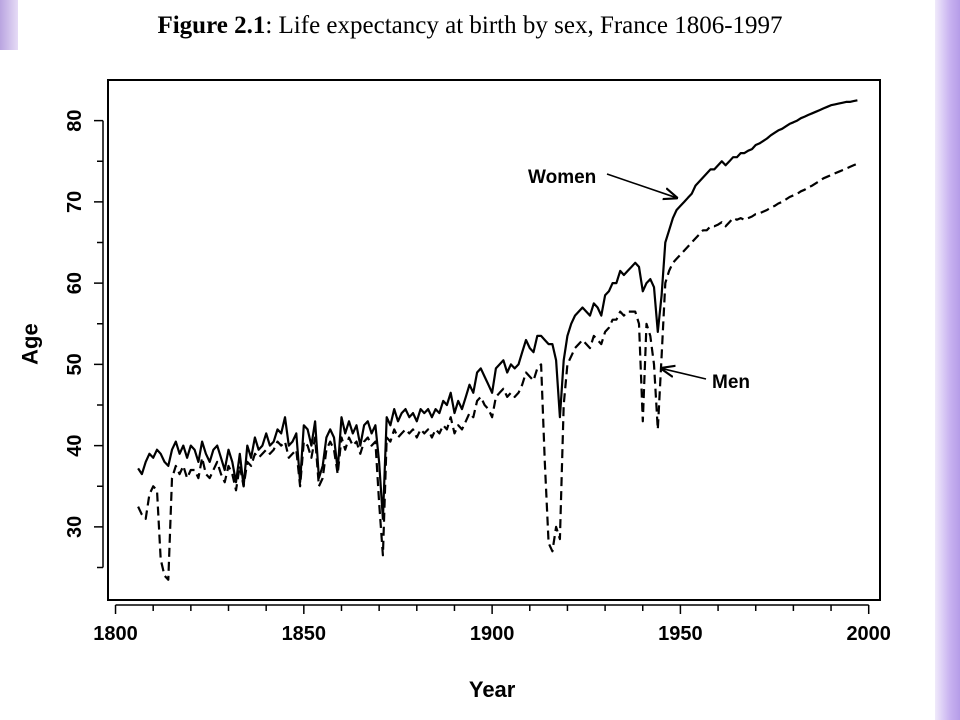  What do you see at coordinates (562, 177) in the screenshot?
I see `annotation-label-women: Women` at bounding box center [562, 177].